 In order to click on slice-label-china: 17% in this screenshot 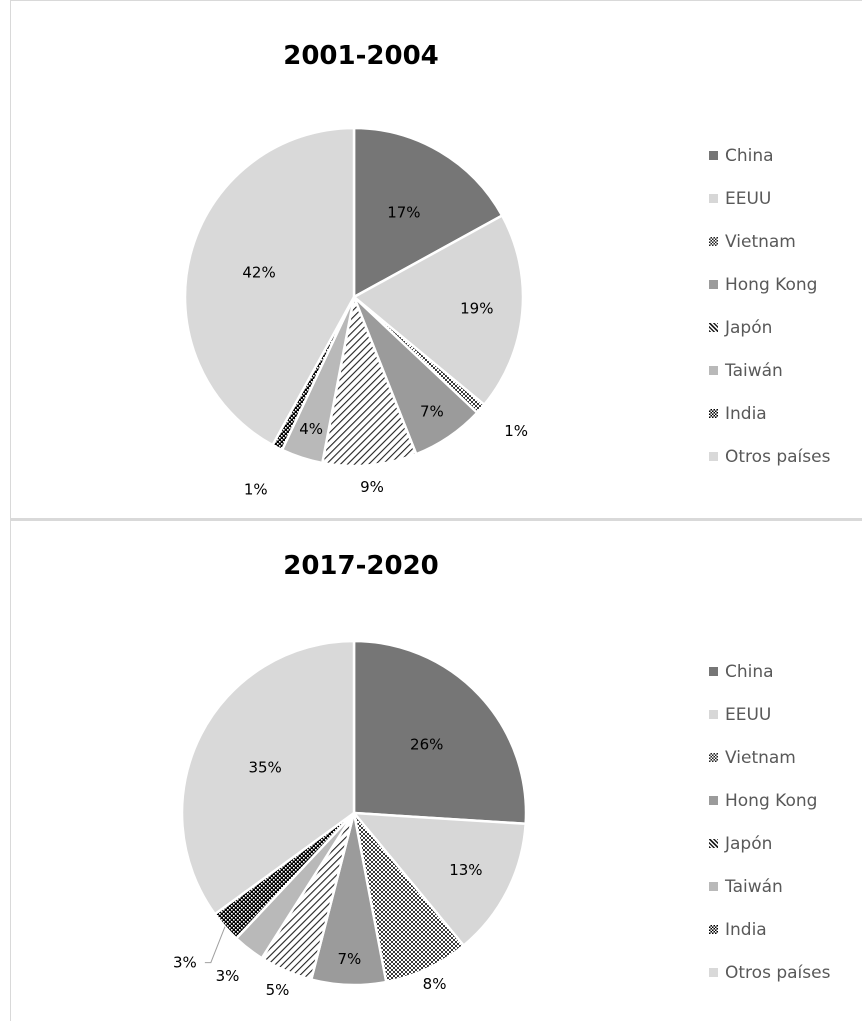, I will do `click(403, 213)`.